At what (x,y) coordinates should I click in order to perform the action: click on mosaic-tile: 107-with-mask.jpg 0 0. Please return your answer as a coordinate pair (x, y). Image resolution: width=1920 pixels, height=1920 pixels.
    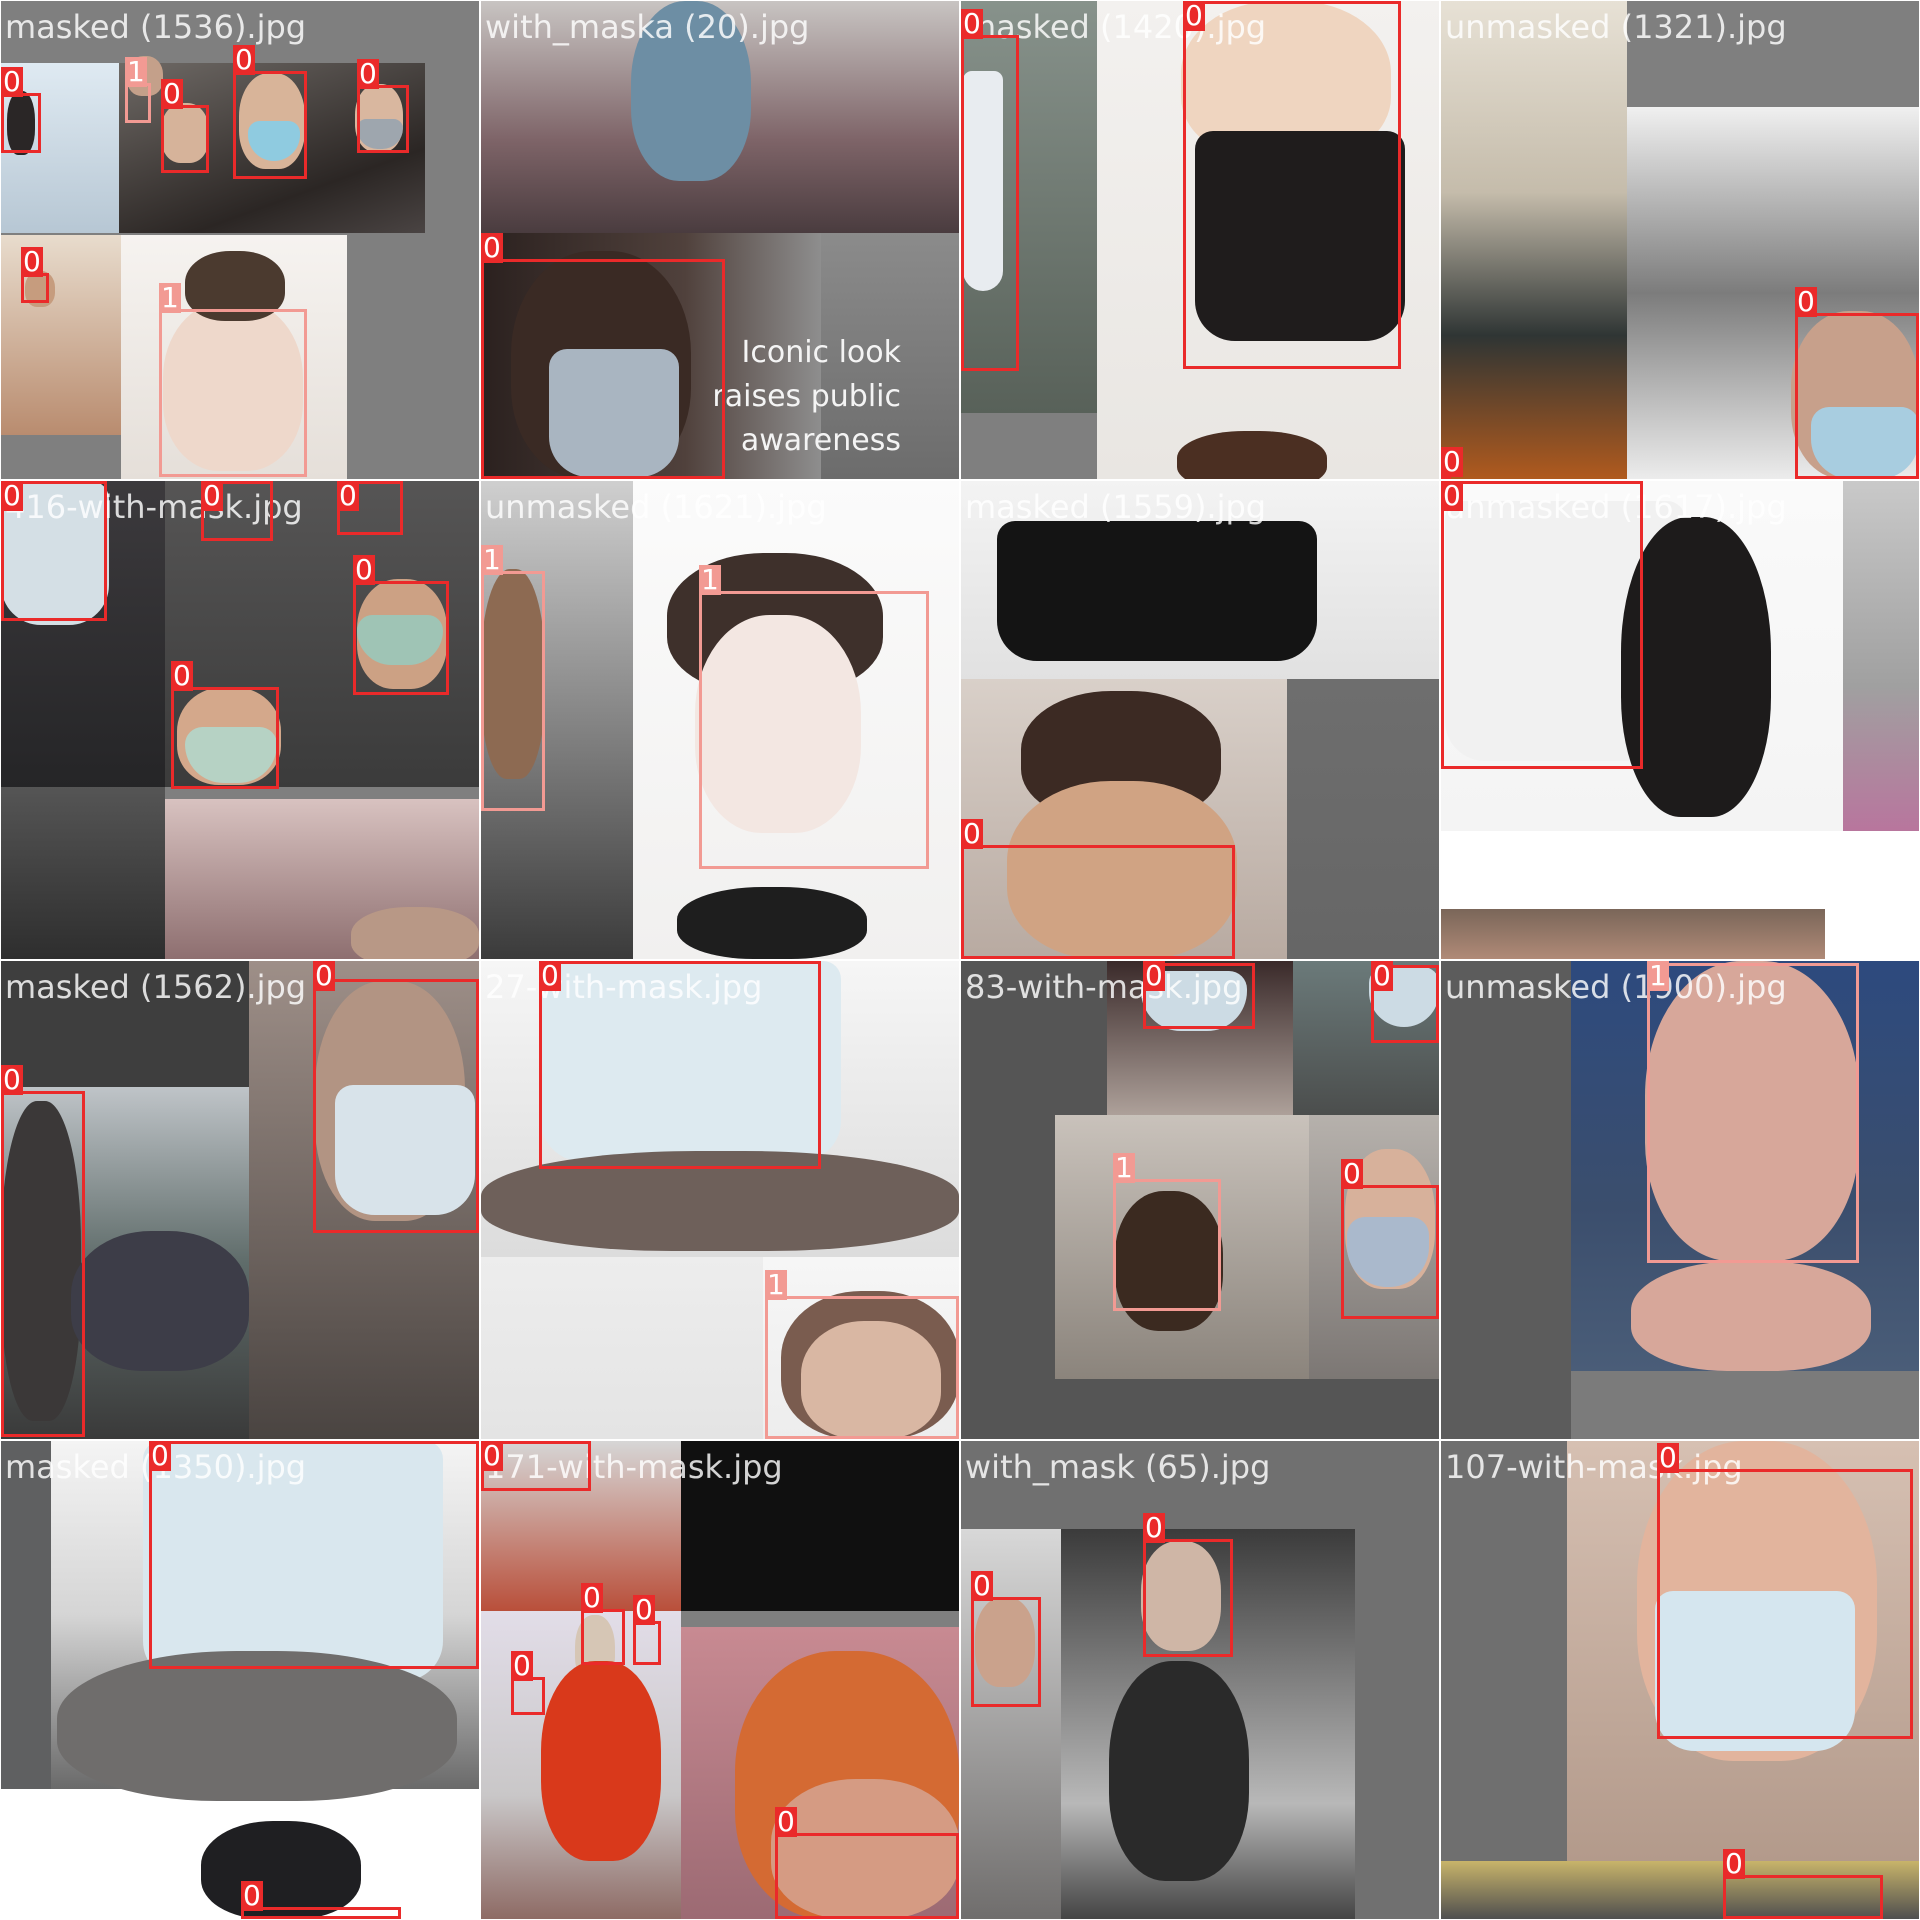
    Looking at the image, I should click on (1680, 1680).